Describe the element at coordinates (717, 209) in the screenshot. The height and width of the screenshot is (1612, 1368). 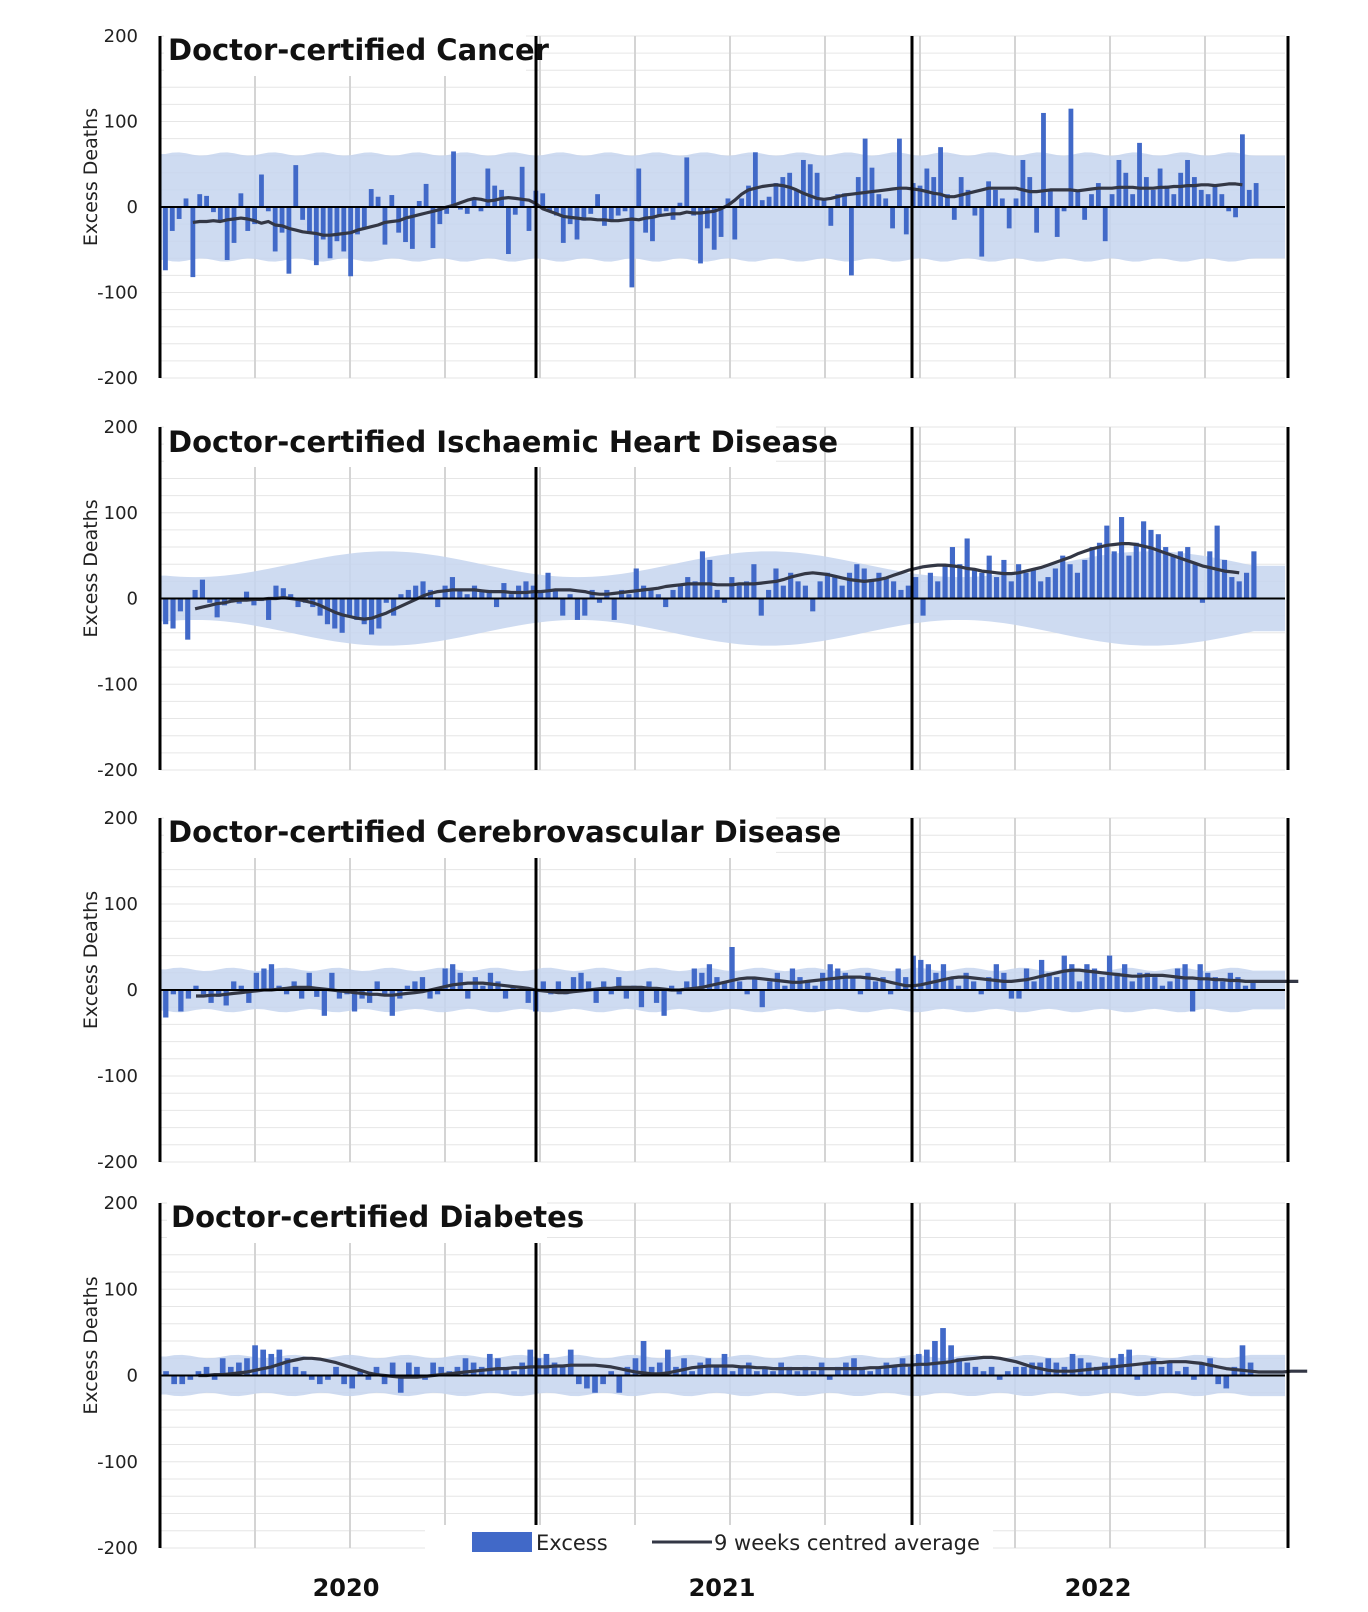
I see `average-line` at that location.